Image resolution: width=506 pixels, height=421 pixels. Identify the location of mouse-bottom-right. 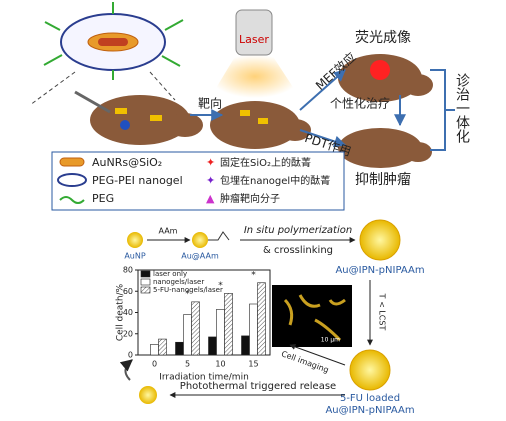
(385, 148).